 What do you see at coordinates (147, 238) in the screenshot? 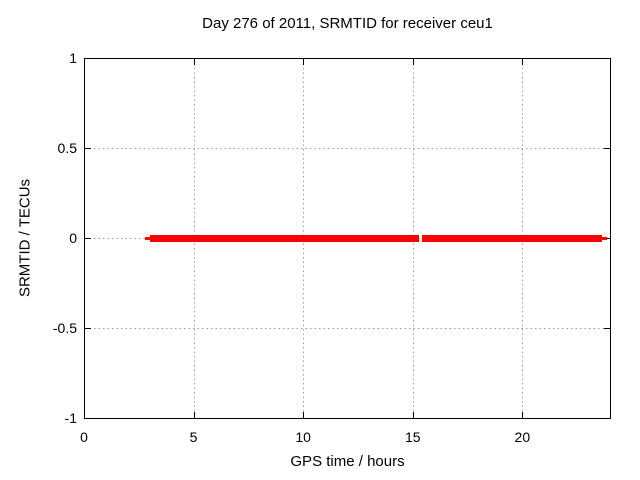
I see `series-line-cap-left` at bounding box center [147, 238].